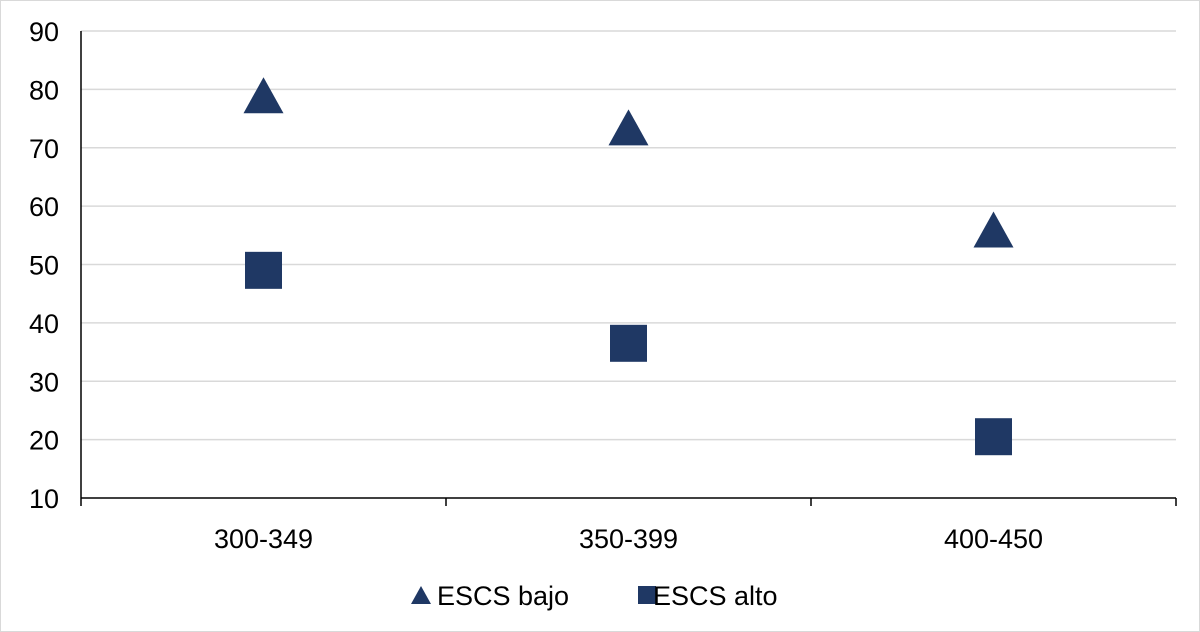  I want to click on x-tick-label: 300-349, so click(263, 539).